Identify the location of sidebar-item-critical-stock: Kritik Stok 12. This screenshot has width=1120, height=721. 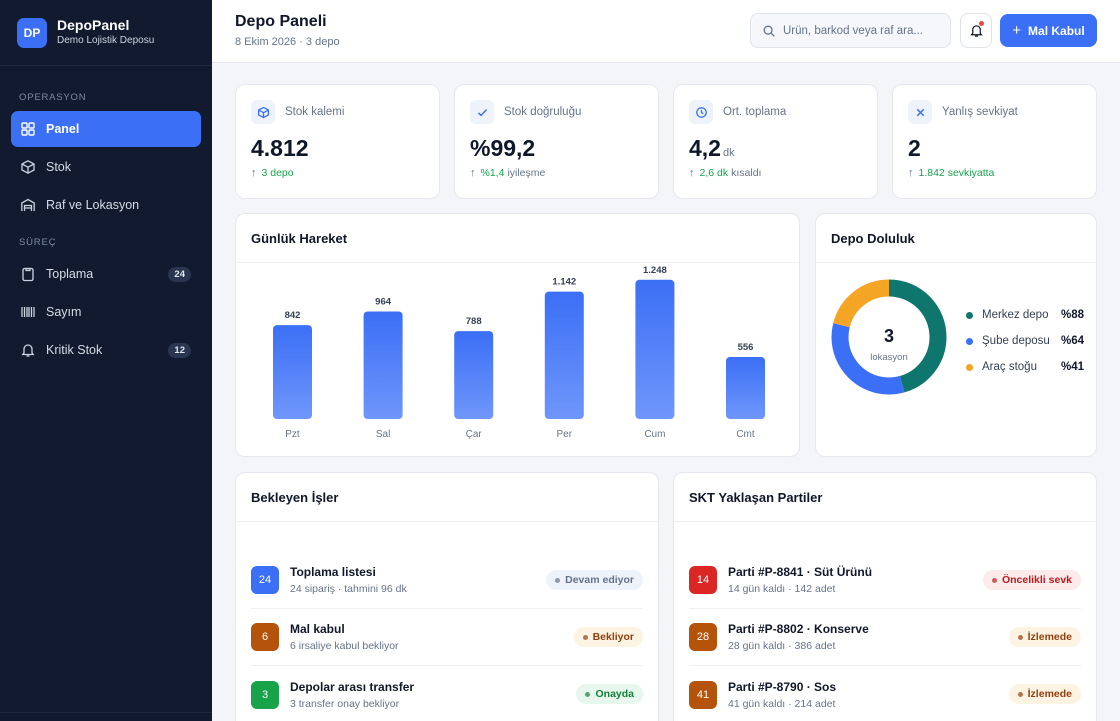
(106, 350).